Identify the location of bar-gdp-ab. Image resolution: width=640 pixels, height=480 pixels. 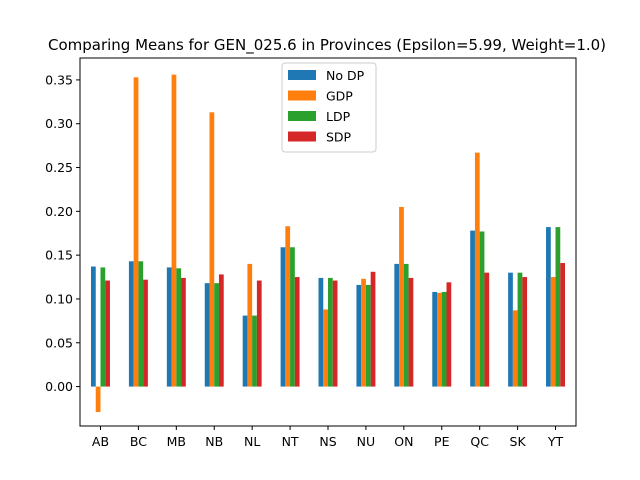
(98, 399).